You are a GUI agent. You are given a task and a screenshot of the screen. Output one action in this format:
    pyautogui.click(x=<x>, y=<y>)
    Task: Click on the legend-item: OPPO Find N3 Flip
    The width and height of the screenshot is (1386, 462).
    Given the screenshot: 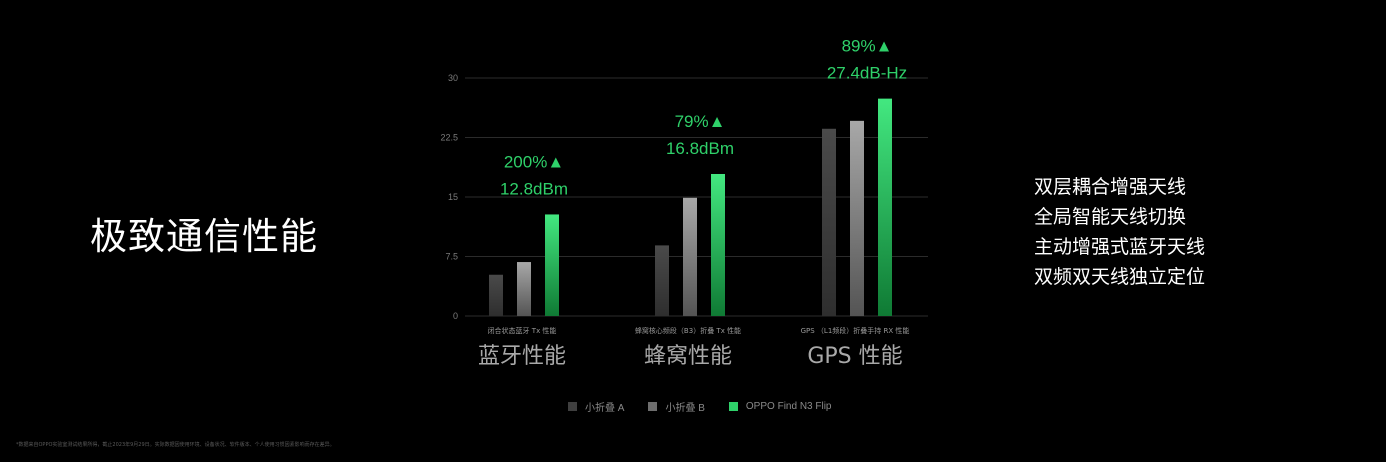 What is the action you would take?
    pyautogui.click(x=780, y=406)
    